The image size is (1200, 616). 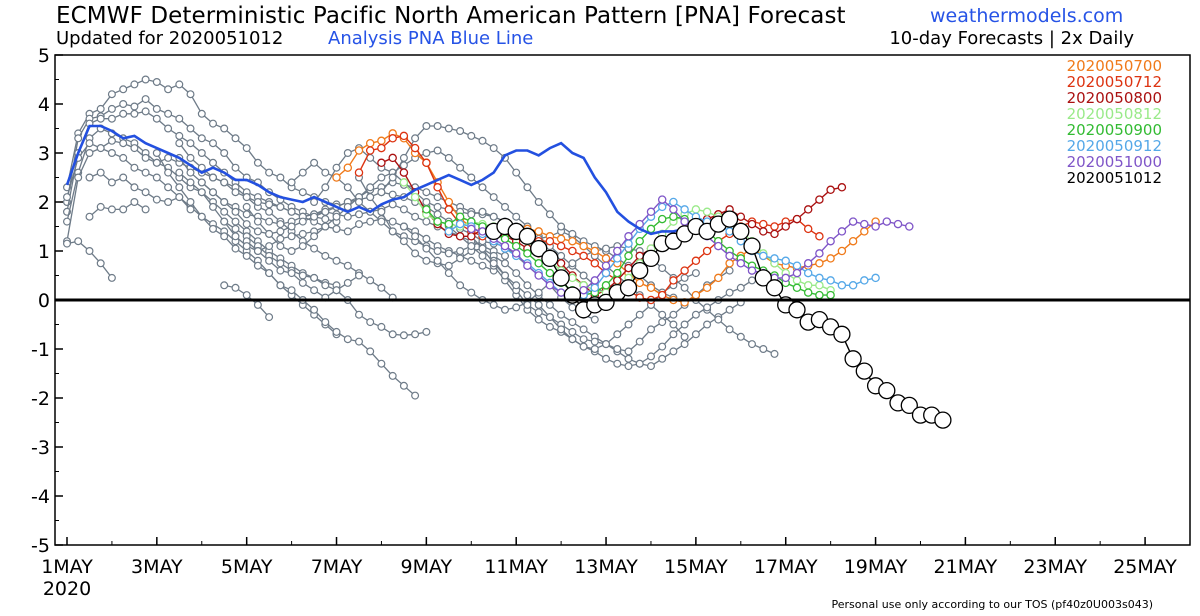 I want to click on y-tick-label: 2, so click(x=44, y=203).